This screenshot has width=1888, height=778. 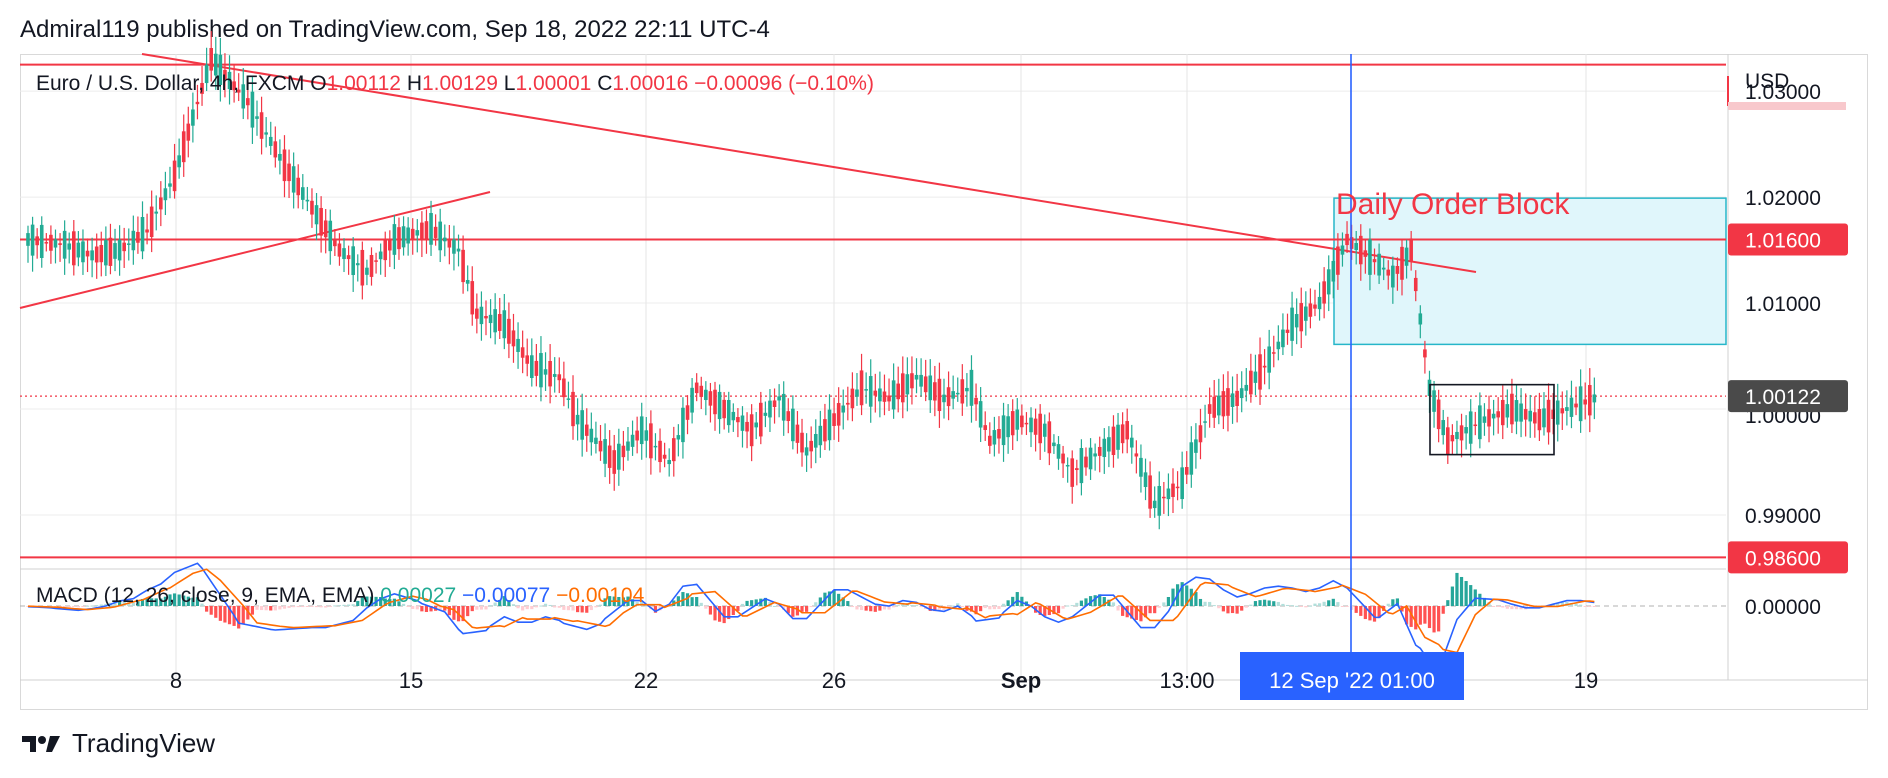 I want to click on low-value: 1.00001, so click(x=553, y=83).